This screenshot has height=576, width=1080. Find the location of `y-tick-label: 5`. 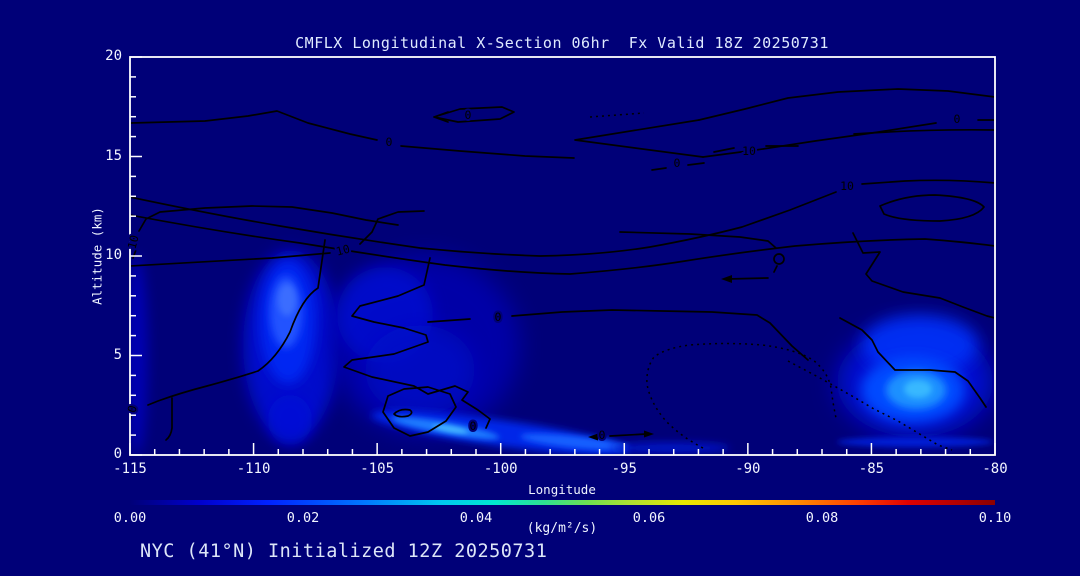

y-tick-label: 5 is located at coordinates (117, 354).